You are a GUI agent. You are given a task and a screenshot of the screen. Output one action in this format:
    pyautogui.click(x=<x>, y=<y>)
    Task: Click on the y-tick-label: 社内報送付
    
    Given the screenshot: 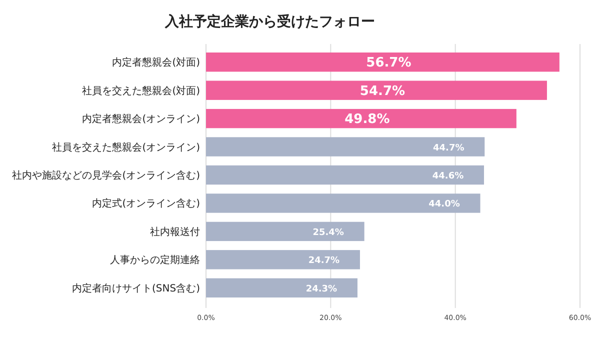 What is the action you would take?
    pyautogui.click(x=175, y=232)
    